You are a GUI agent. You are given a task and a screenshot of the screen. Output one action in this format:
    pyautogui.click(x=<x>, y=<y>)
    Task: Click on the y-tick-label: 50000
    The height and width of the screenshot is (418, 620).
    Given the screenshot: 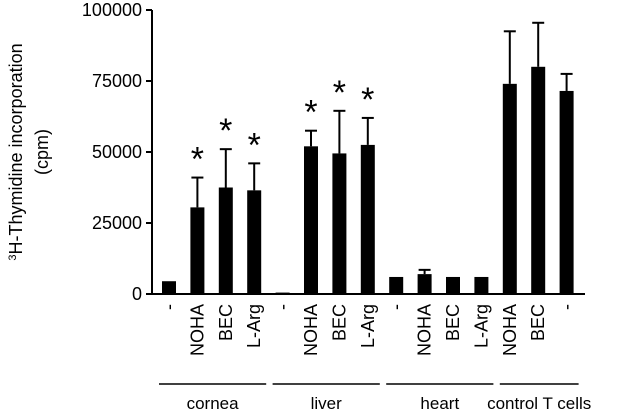 What is the action you would take?
    pyautogui.click(x=117, y=152)
    